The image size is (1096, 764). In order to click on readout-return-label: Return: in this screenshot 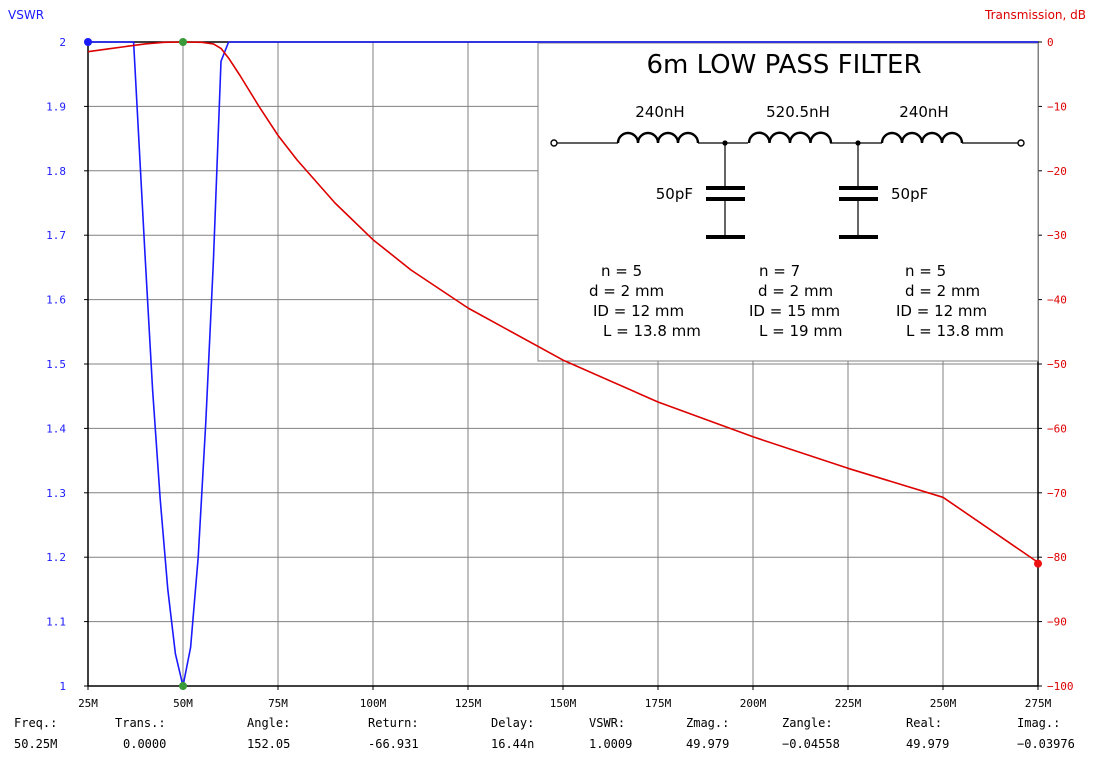, I will do `click(393, 723)`.